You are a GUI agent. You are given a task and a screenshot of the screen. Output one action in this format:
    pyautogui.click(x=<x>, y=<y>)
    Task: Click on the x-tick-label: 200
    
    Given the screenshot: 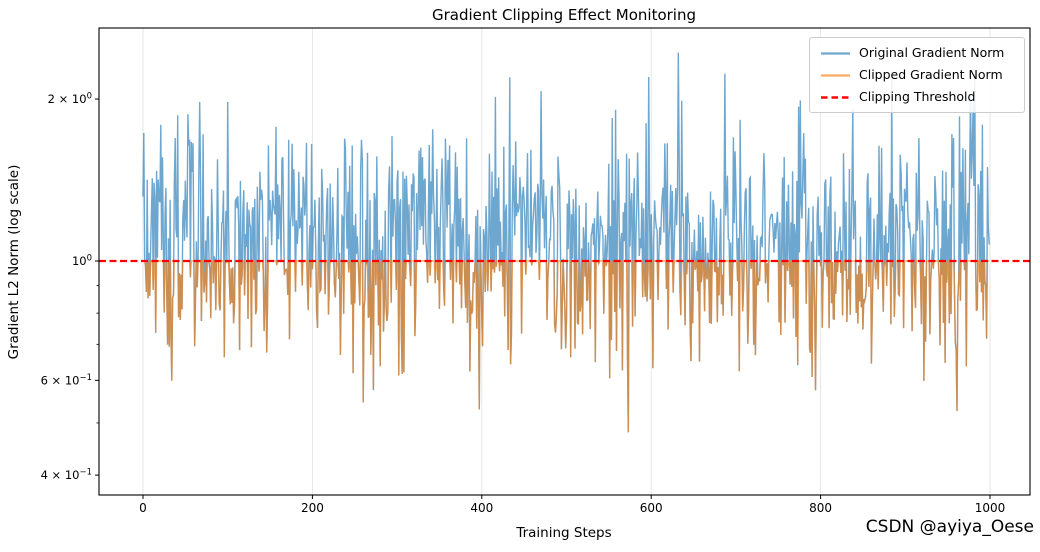 What is the action you would take?
    pyautogui.click(x=312, y=508)
    